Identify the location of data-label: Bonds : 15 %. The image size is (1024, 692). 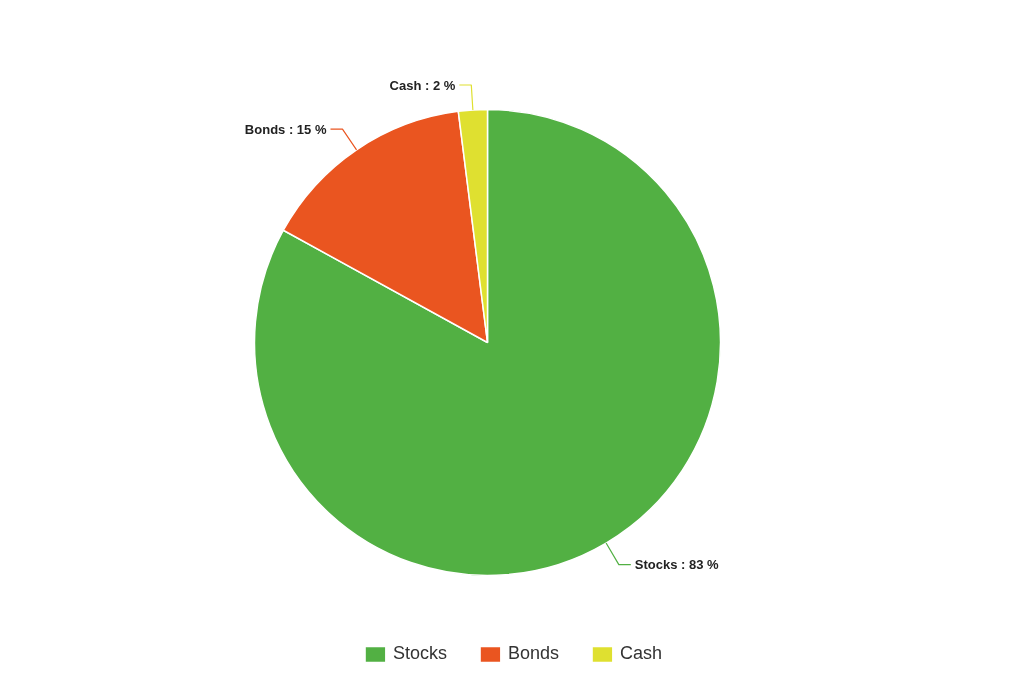
(285, 129).